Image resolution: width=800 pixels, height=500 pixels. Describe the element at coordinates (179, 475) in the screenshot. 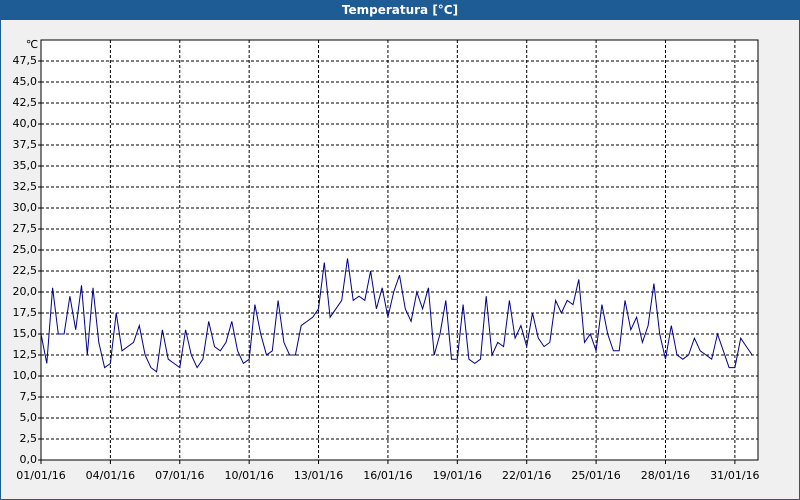

I see `x-tick-label: 07/01/16` at that location.